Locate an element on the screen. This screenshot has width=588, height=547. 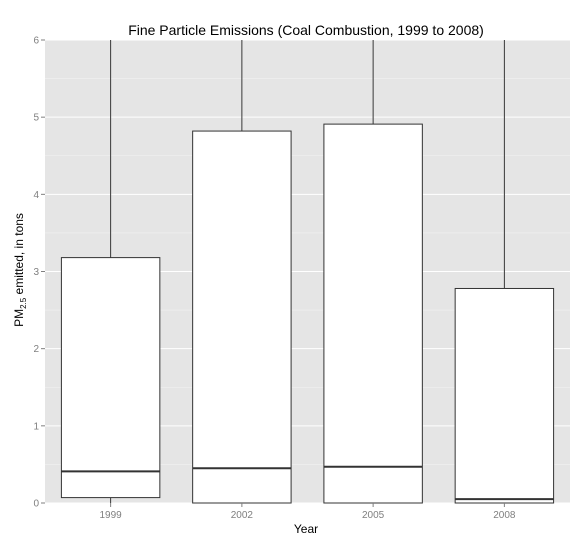
x-tick-label: 1999 is located at coordinates (111, 515).